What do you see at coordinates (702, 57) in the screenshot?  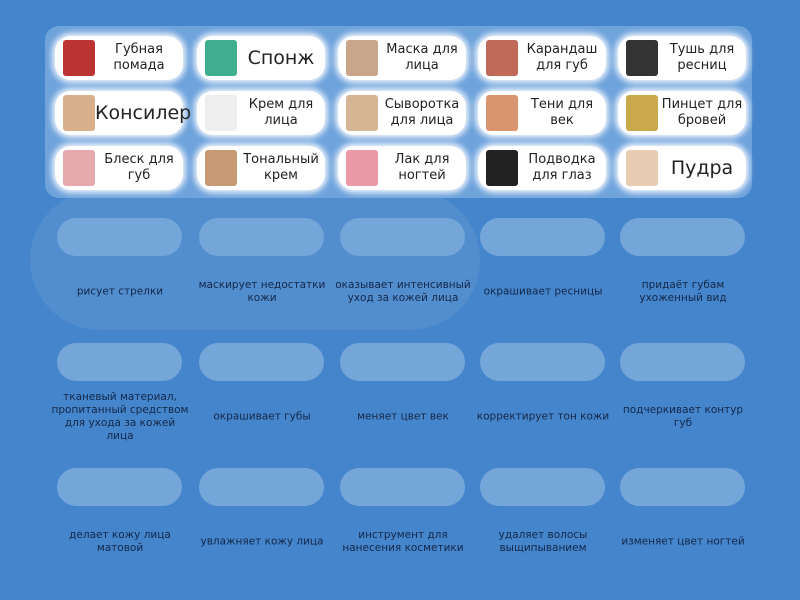 I see `card-label: Тушь для ресниц` at bounding box center [702, 57].